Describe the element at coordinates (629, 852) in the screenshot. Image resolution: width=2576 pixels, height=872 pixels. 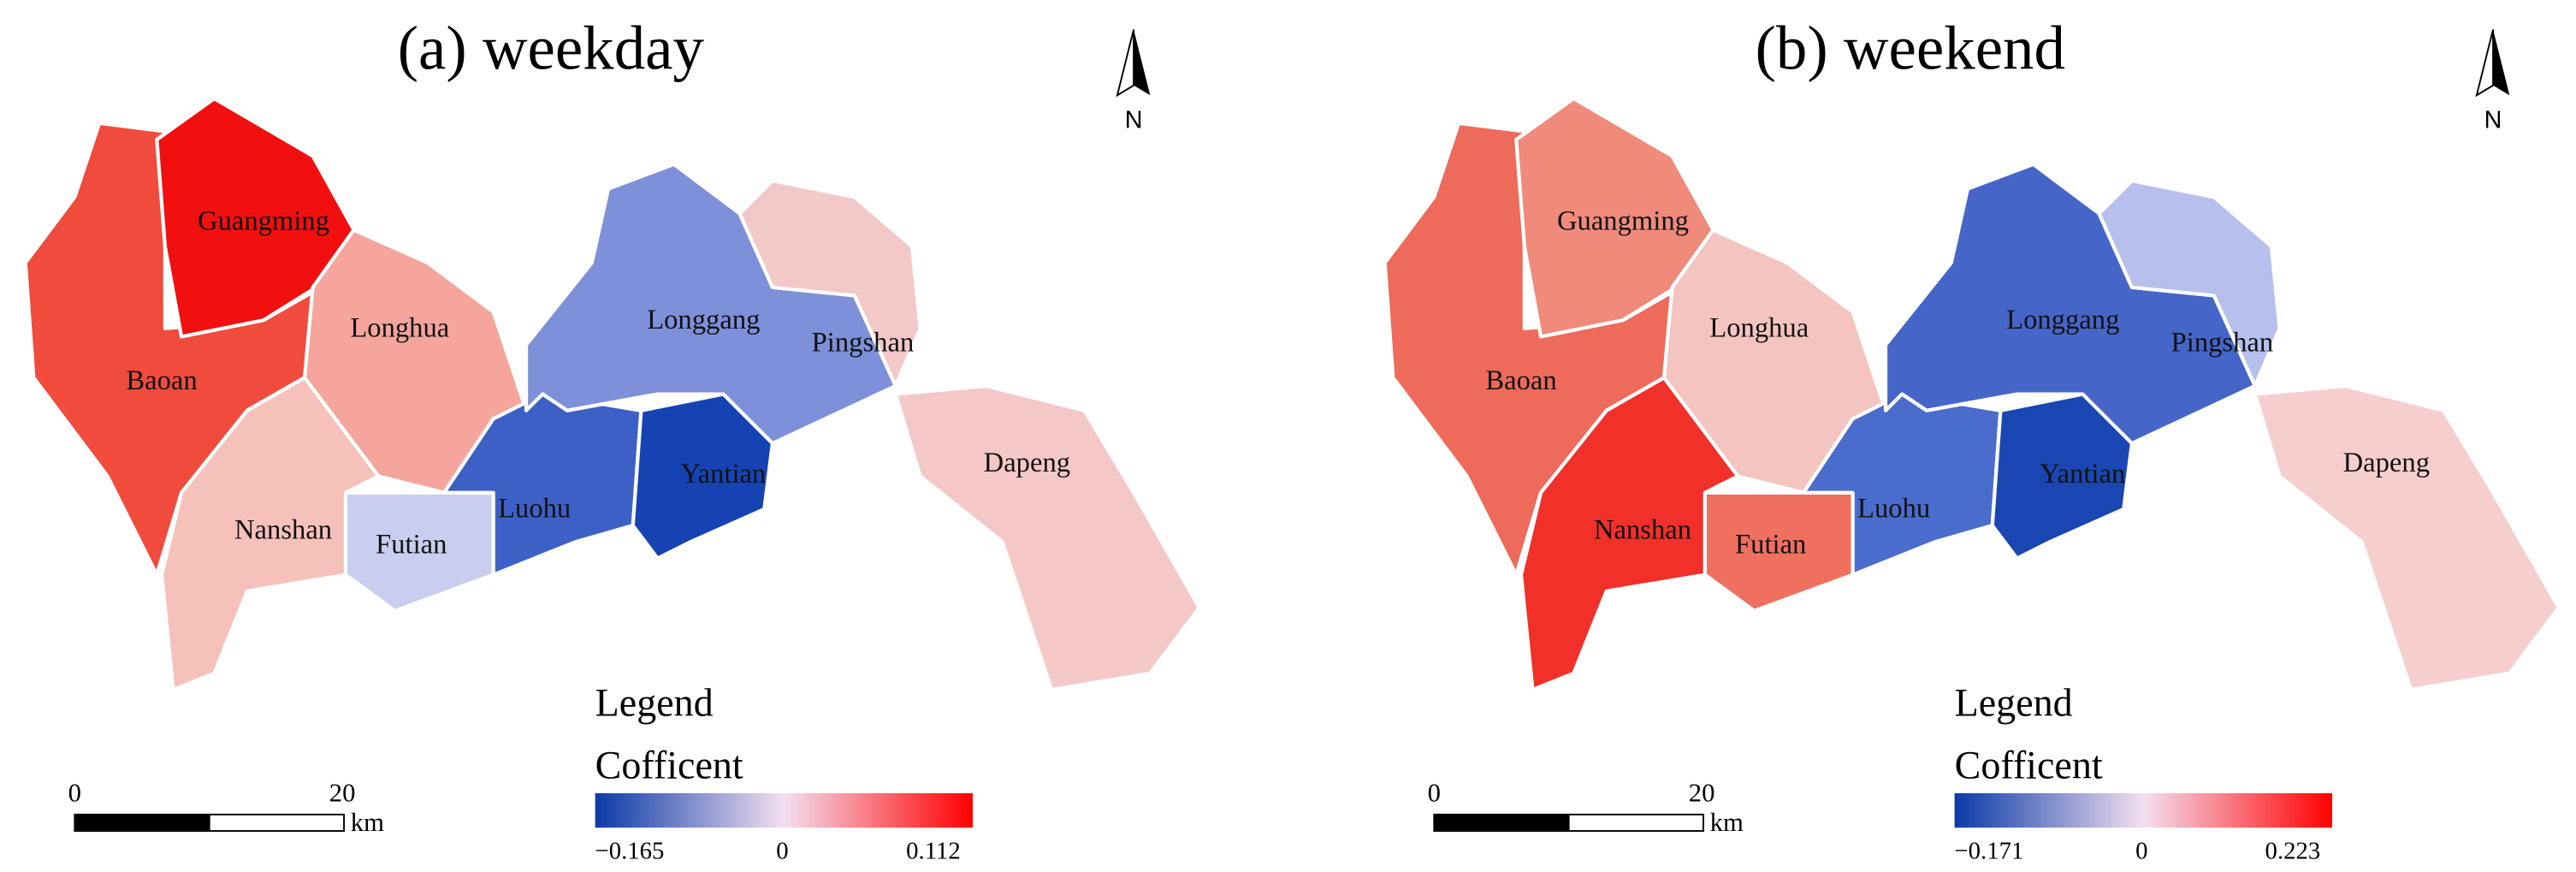
I see `color-bar-label: −0.165` at that location.